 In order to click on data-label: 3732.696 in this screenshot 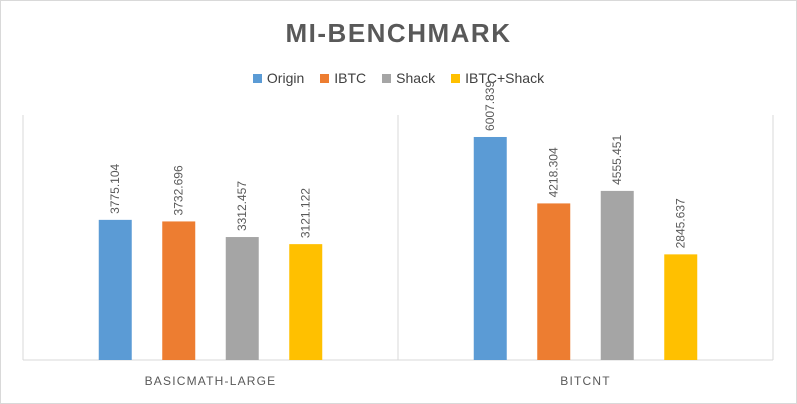, I will do `click(179, 190)`.